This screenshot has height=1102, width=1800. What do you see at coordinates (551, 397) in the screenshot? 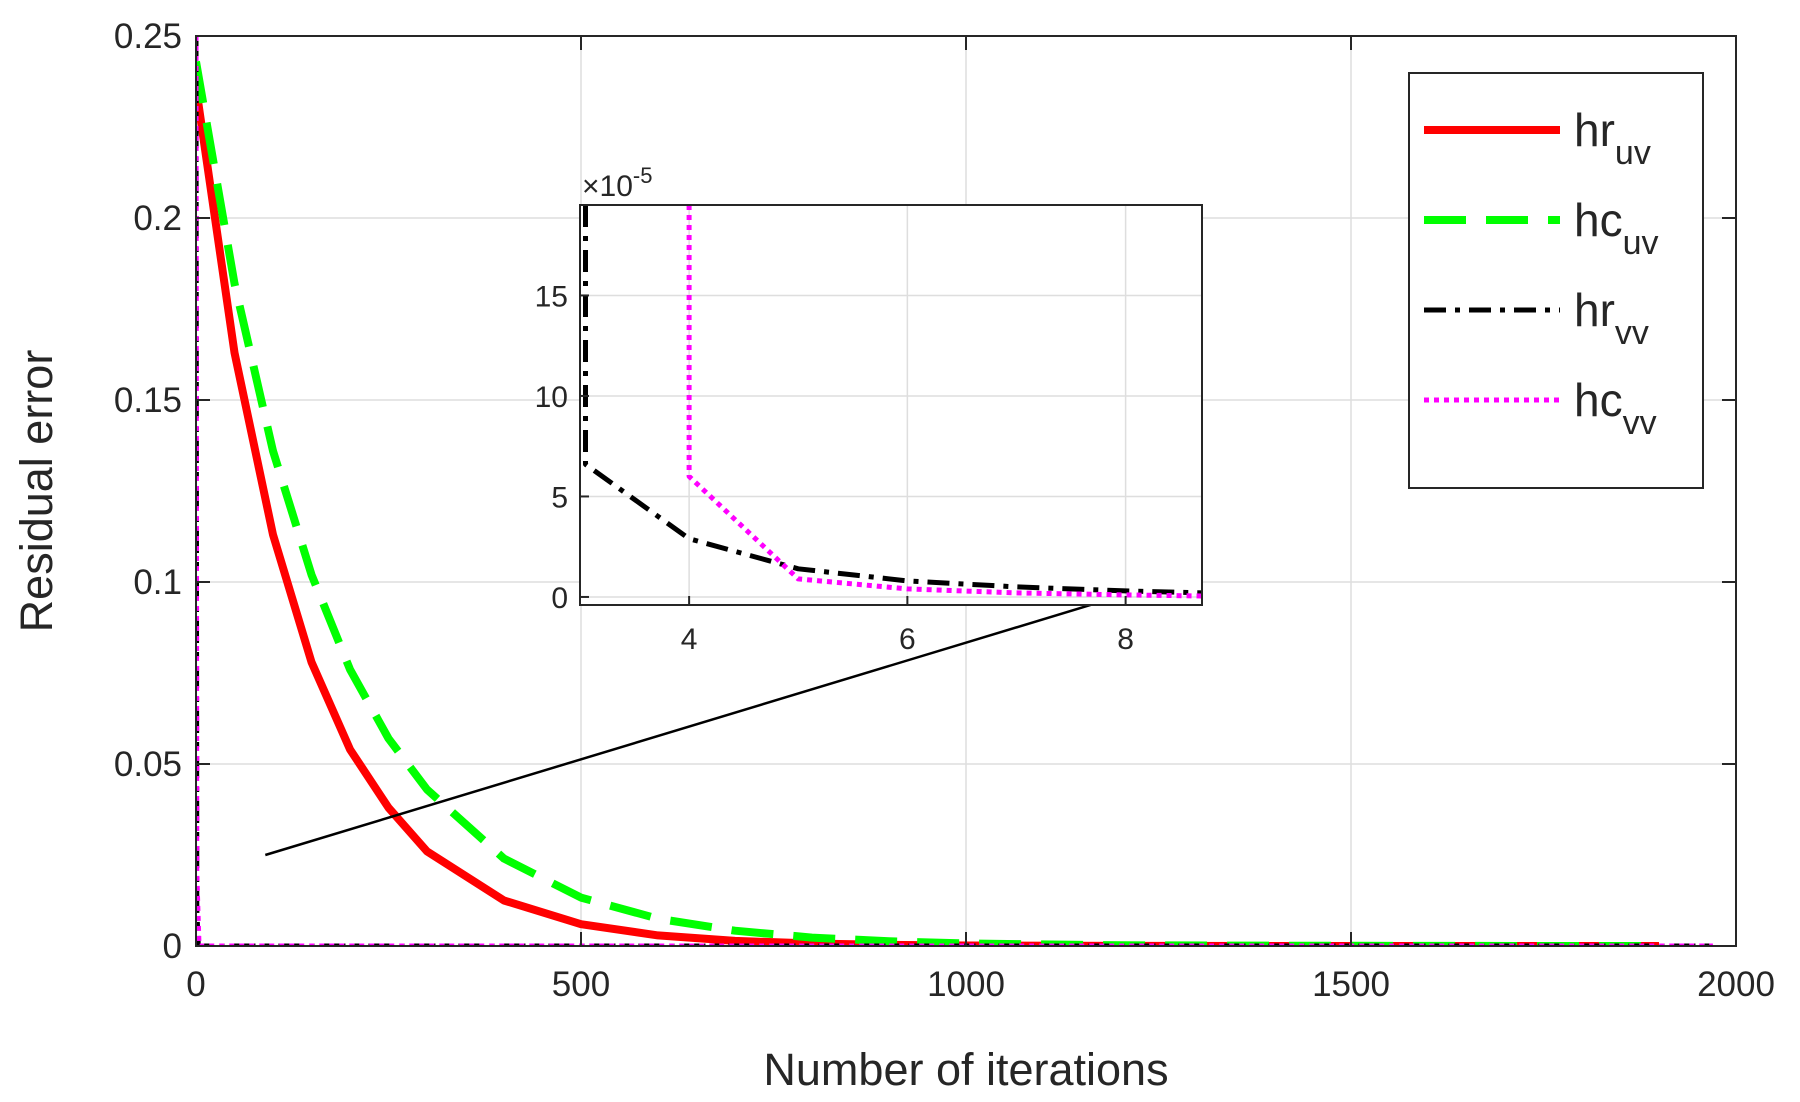
I see `inset-y-tick-label: 10` at bounding box center [551, 397].